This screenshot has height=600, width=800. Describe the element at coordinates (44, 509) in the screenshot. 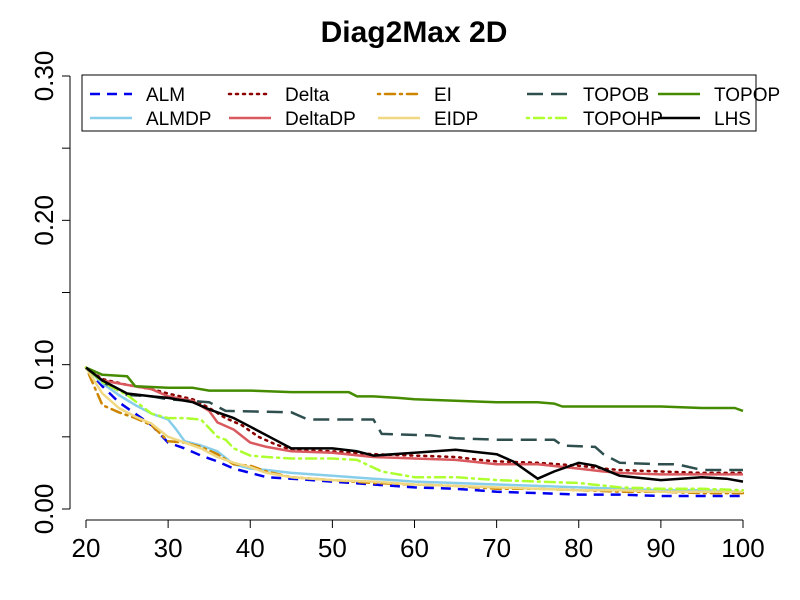

I see `y-tick-label: 0.00` at that location.